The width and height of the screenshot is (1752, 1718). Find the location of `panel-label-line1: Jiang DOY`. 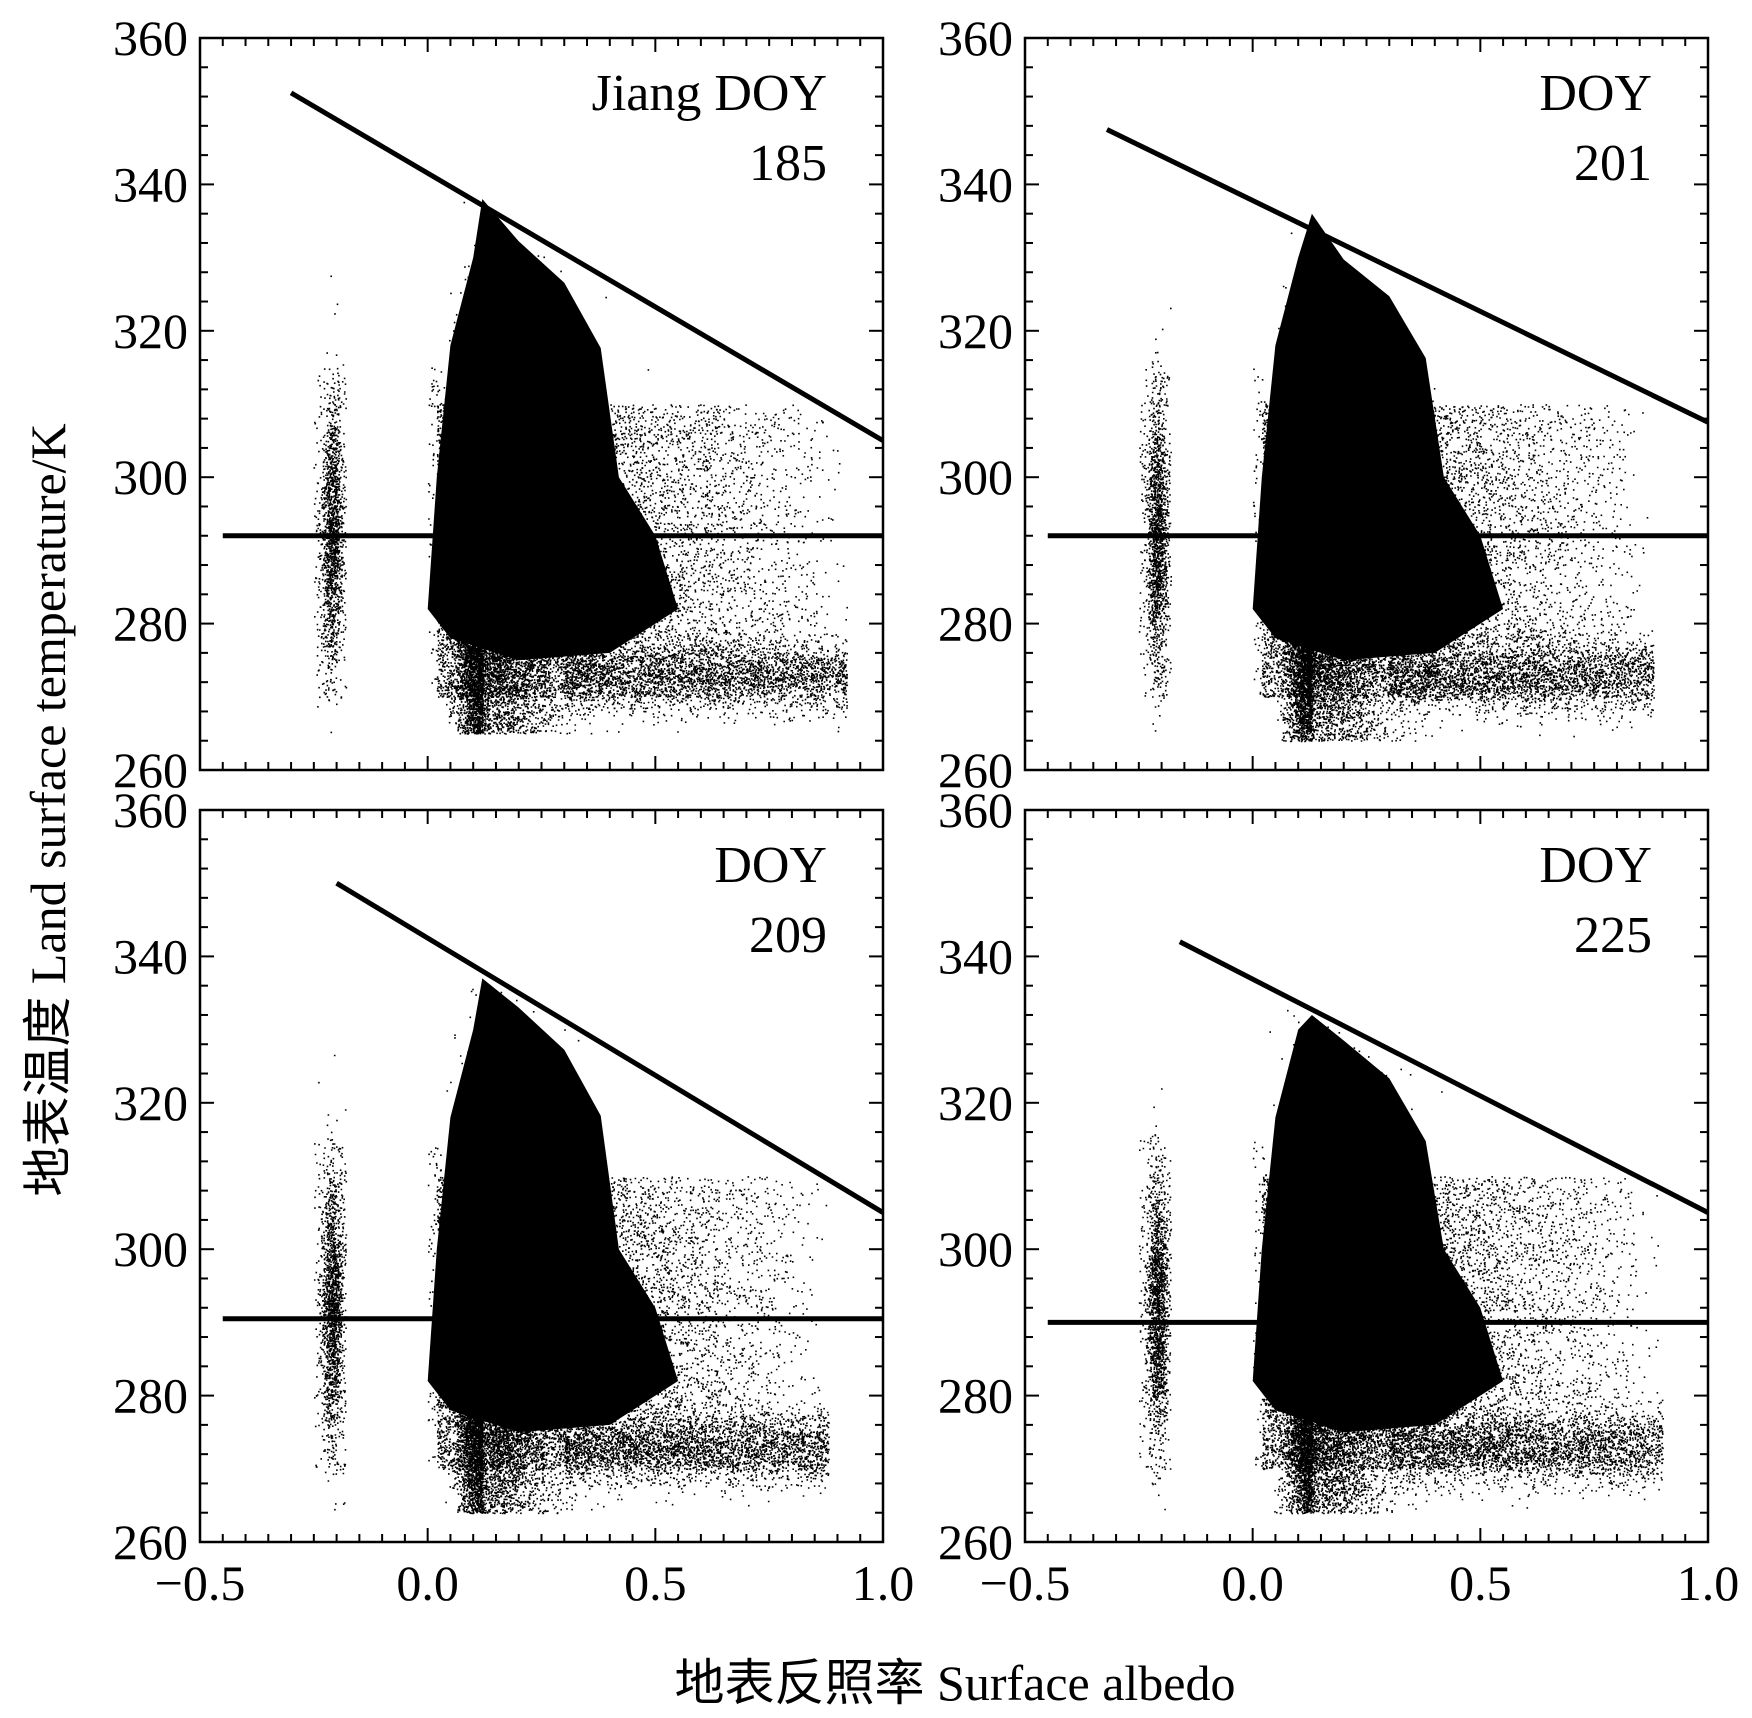

panel-label-line1: Jiang DOY is located at coordinates (709, 93).